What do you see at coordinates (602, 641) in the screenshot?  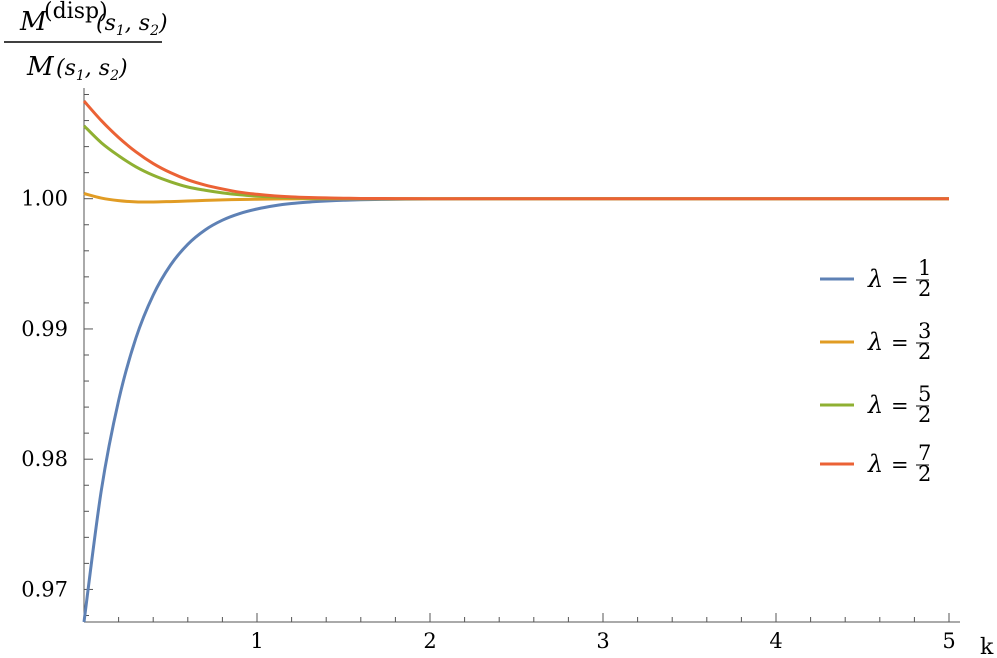 I see `x-tick-label: 3` at bounding box center [602, 641].